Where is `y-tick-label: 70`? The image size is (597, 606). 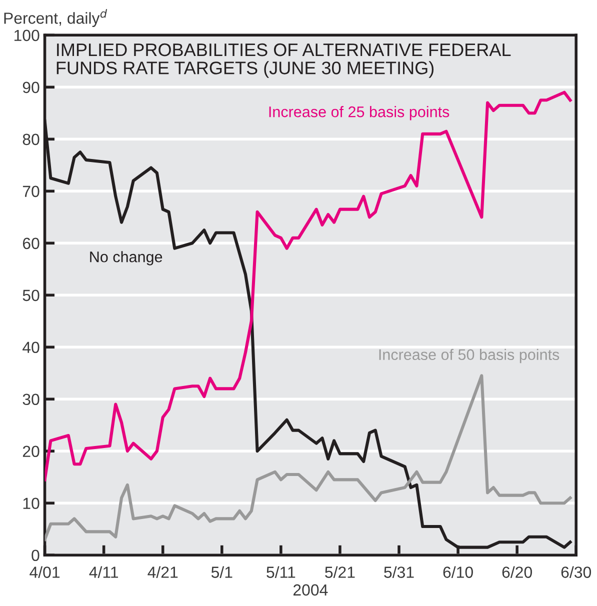 y-tick-label: 70 is located at coordinates (31, 192).